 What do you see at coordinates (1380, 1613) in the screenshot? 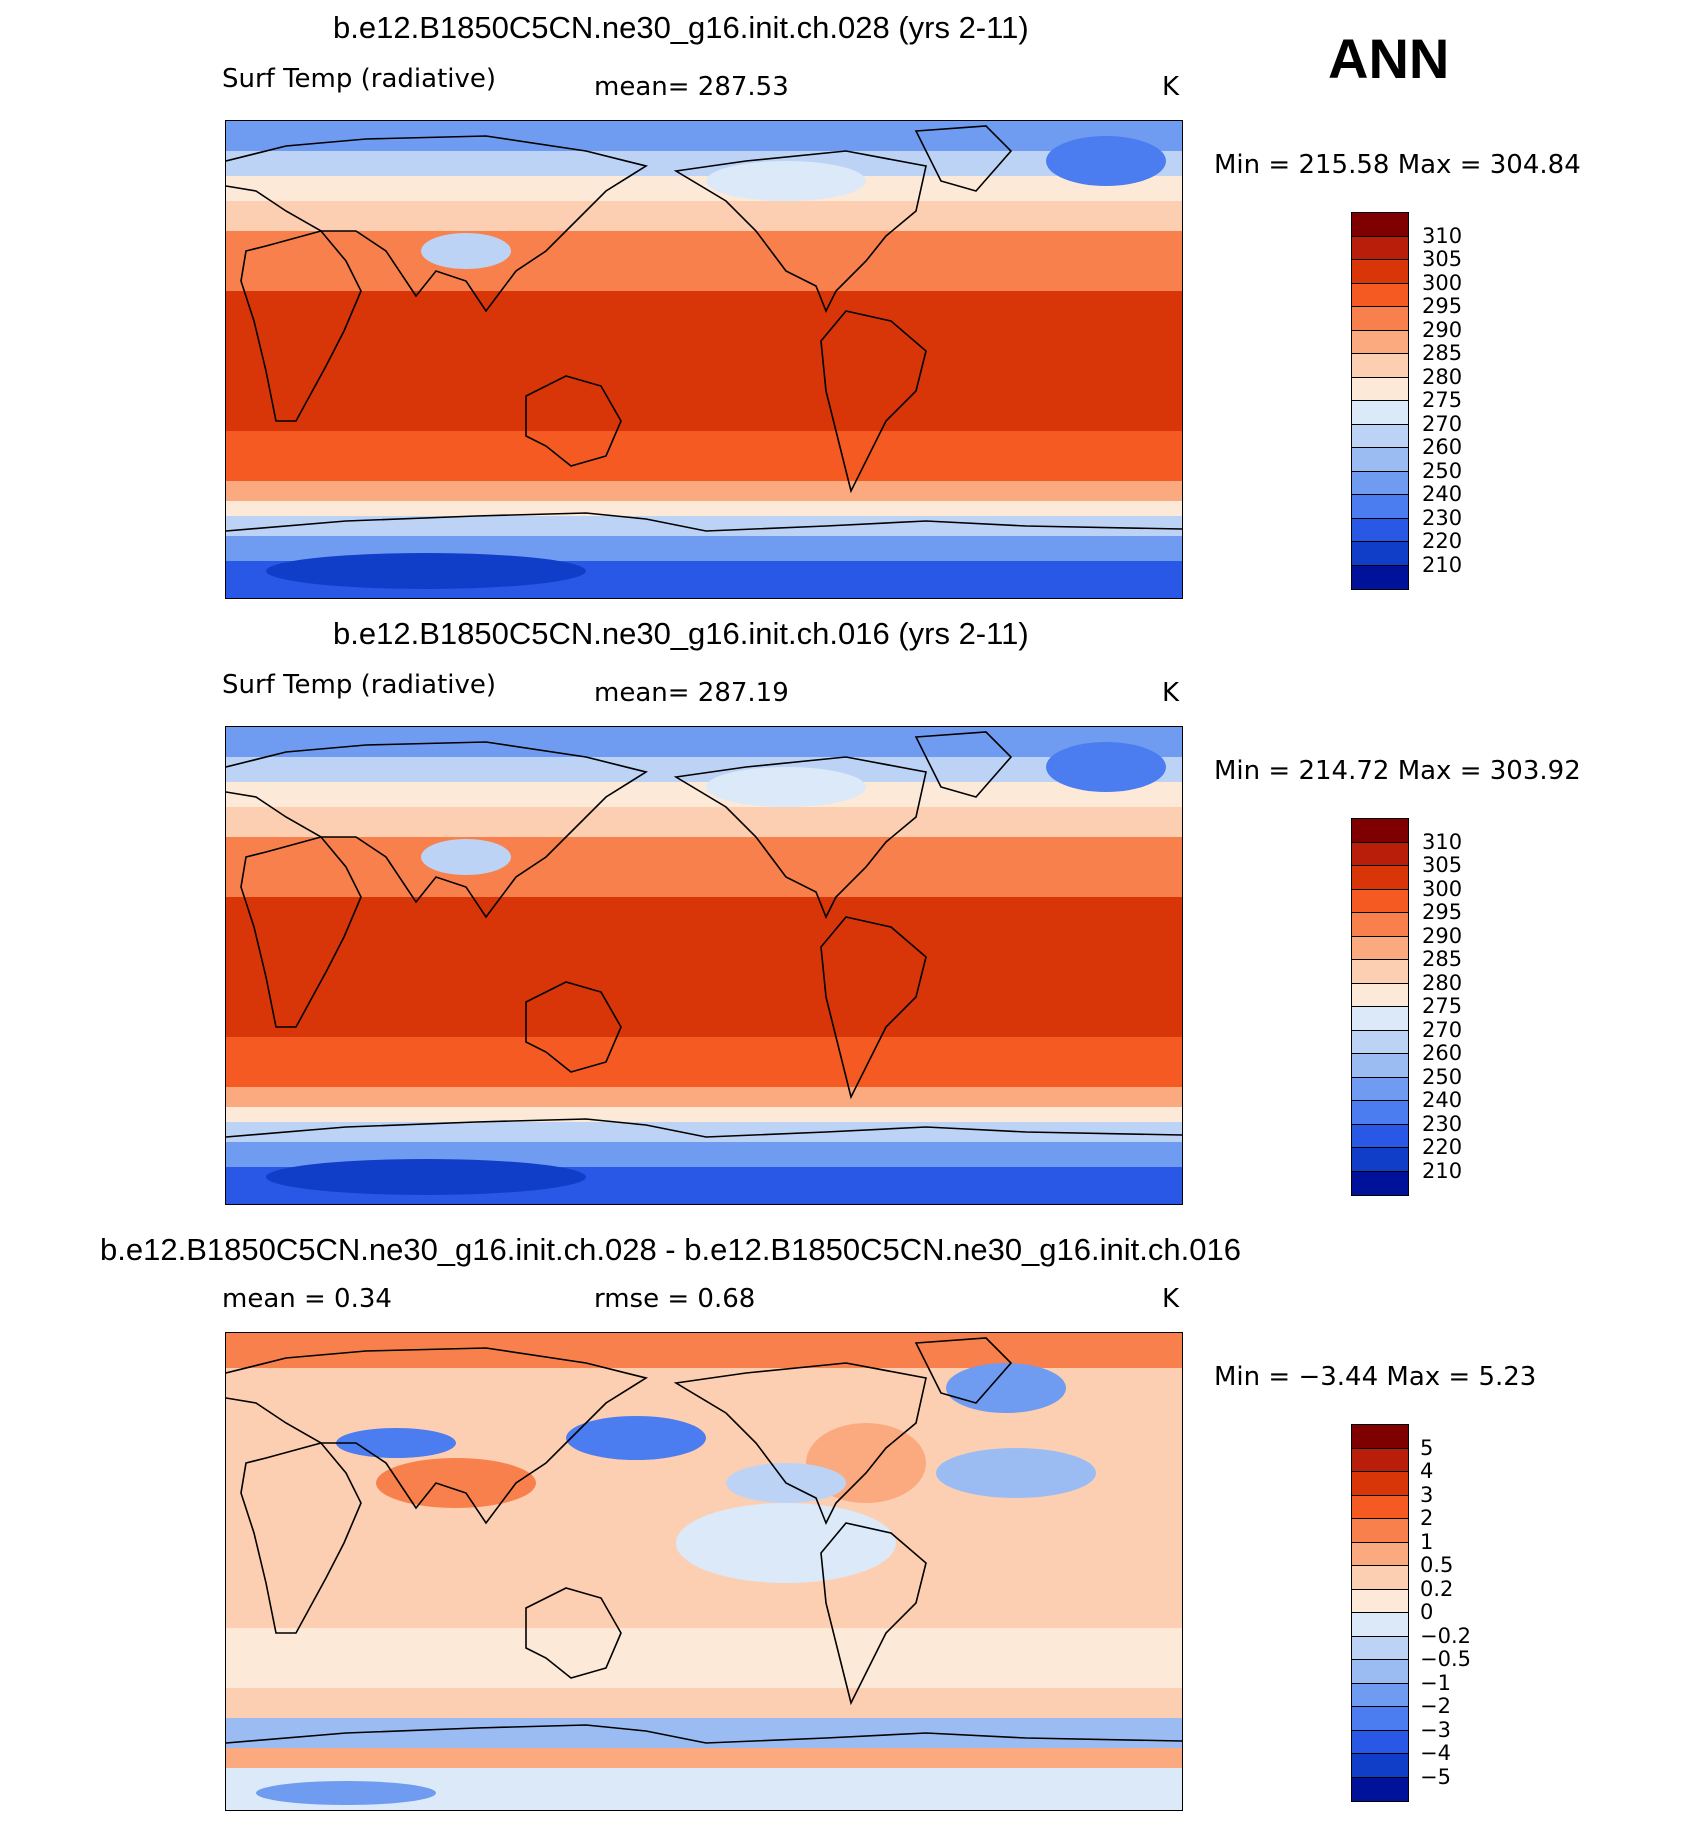
I see `panel3-colorbar` at bounding box center [1380, 1613].